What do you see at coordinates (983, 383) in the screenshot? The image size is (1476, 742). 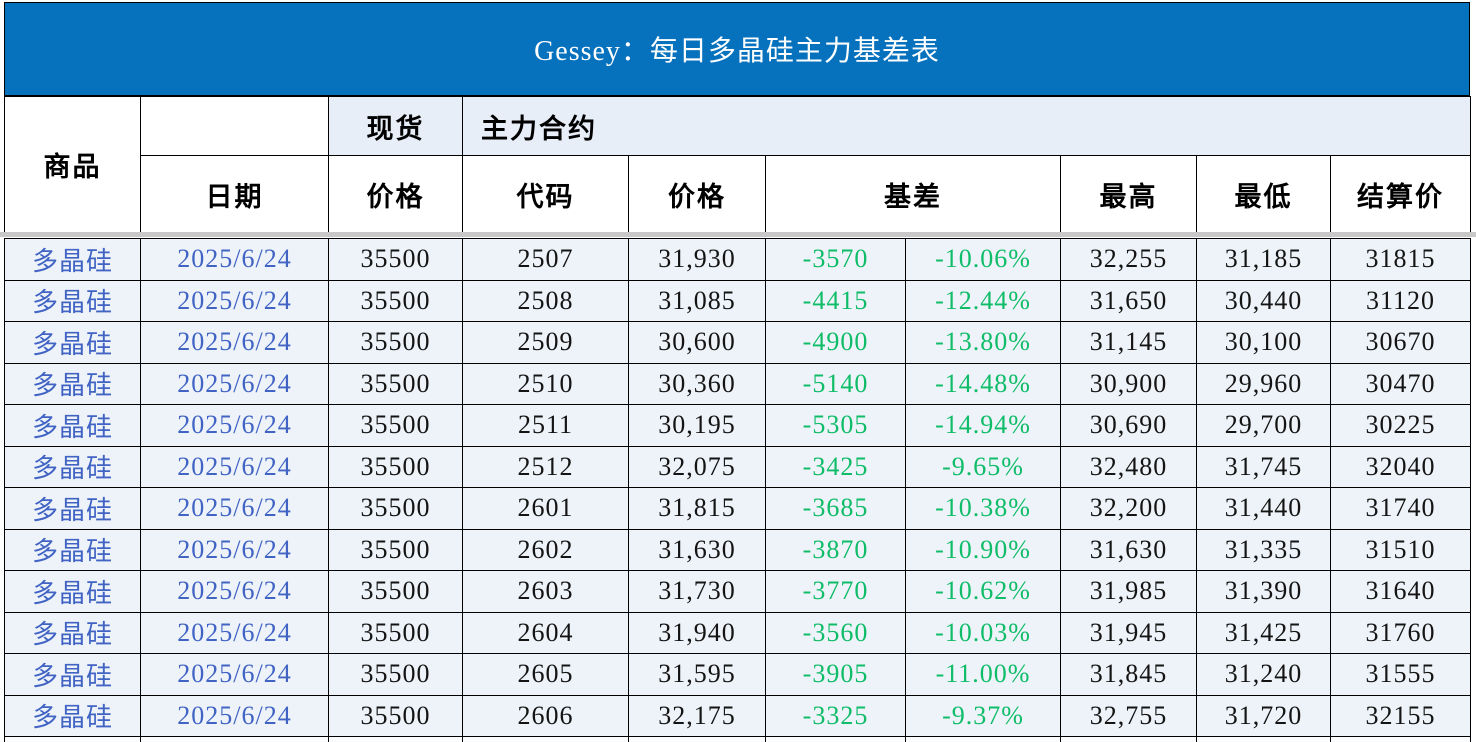 I see `cell-basis-pct: -14.48%` at bounding box center [983, 383].